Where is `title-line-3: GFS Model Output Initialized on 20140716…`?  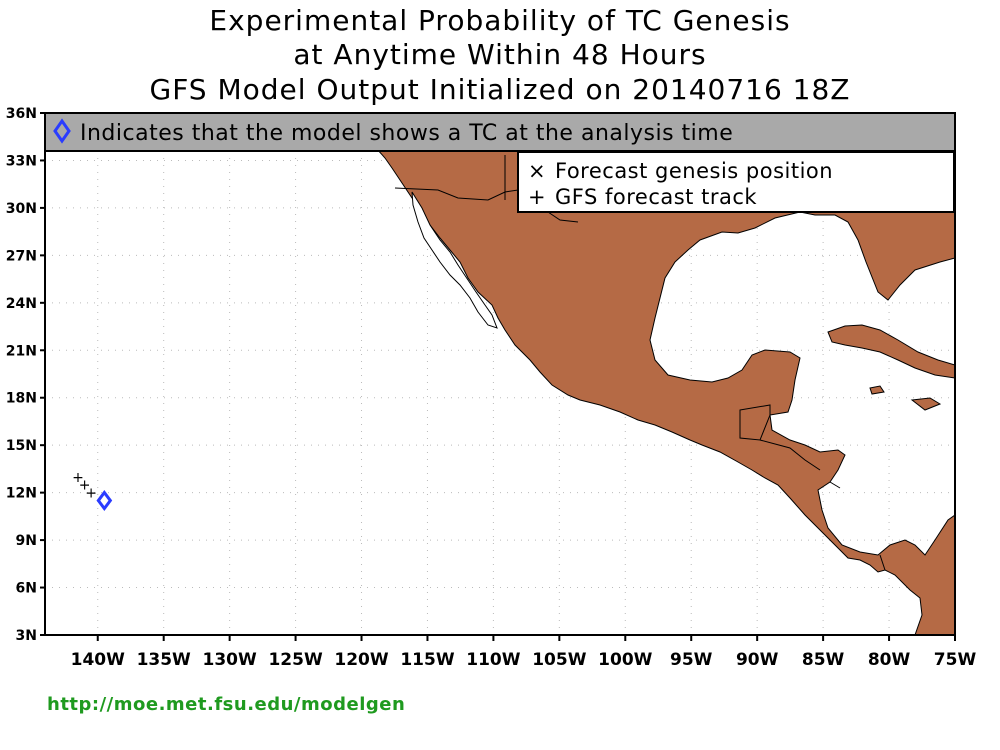 title-line-3: GFS Model Output Initialized on 20140716… is located at coordinates (500, 89).